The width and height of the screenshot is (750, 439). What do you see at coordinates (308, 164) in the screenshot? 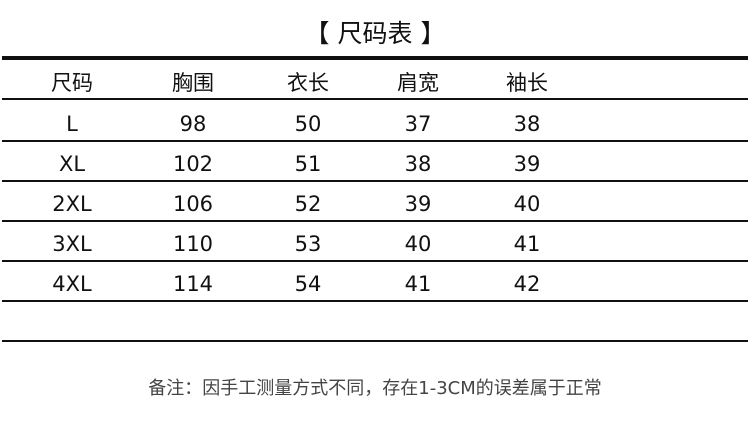
I see `cell-length: 51` at bounding box center [308, 164].